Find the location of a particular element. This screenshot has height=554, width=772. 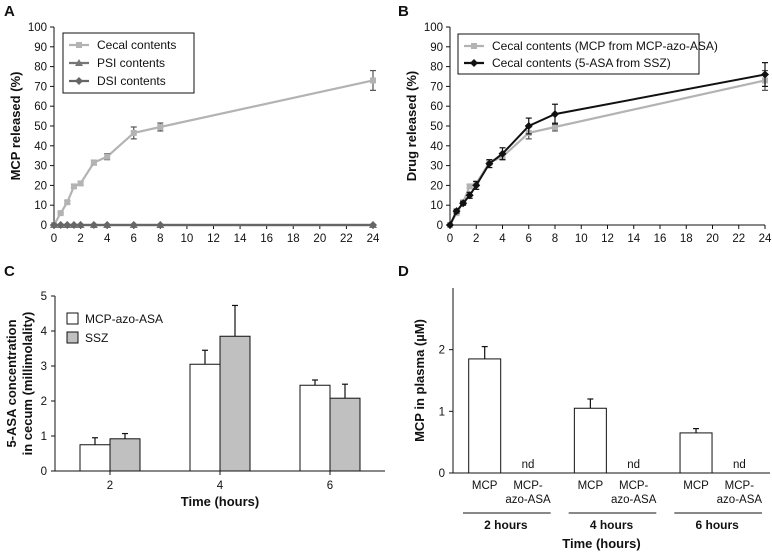

legend-swatch is located at coordinates (72, 318).